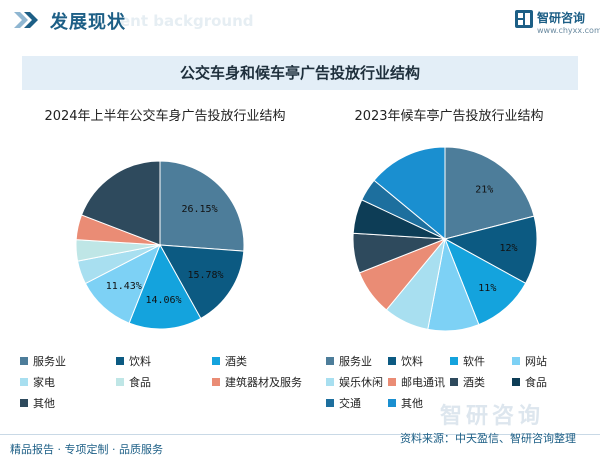 This screenshot has height=461, width=600. What do you see at coordinates (165, 116) in the screenshot?
I see `chart-title-bus-body: 2024年上半年公交车身广告投放行业结构` at bounding box center [165, 116].